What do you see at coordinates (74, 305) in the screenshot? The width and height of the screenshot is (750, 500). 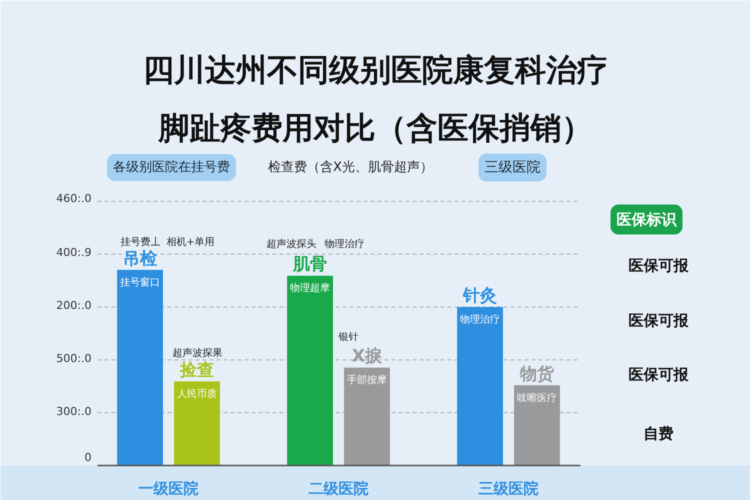 I see `text: 200:.0` at bounding box center [74, 305].